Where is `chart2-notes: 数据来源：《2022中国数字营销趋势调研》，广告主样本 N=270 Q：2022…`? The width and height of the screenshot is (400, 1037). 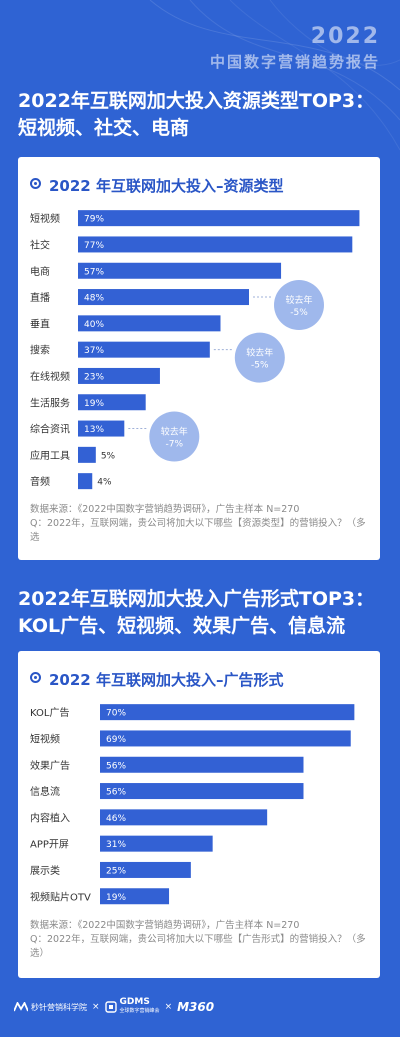
chart2-notes: 数据来源：《2022中国数字营销趋势调研》，广告主样本 N=270 Q：2022… is located at coordinates (201, 940).